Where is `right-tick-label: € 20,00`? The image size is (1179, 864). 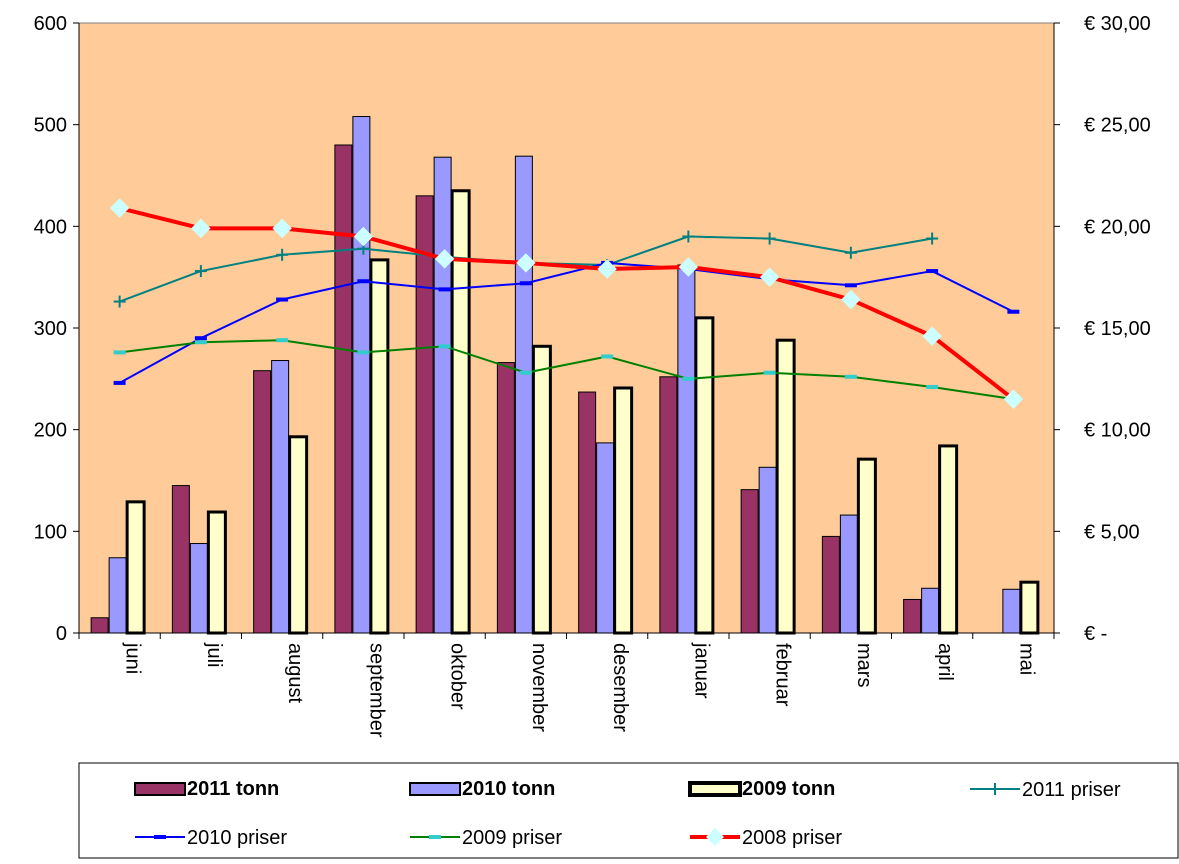 right-tick-label: € 20,00 is located at coordinates (1117, 227).